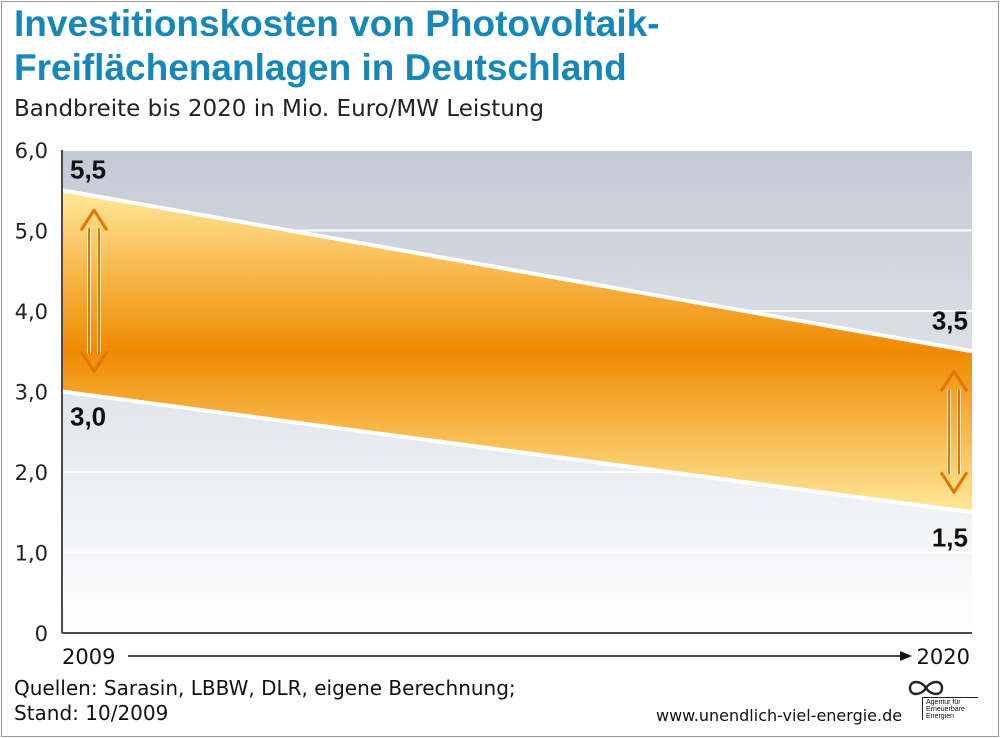 The height and width of the screenshot is (738, 1000). I want to click on publisher-logo: Agentur für Erneuerbare Energien, so click(947, 701).